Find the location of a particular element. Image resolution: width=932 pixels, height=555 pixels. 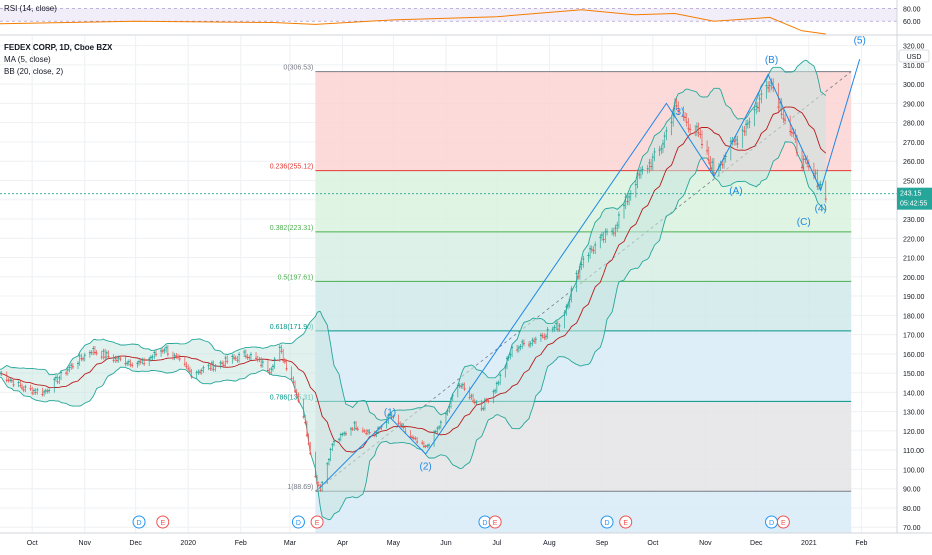

price-axis-label: 180.00 is located at coordinates (914, 316).